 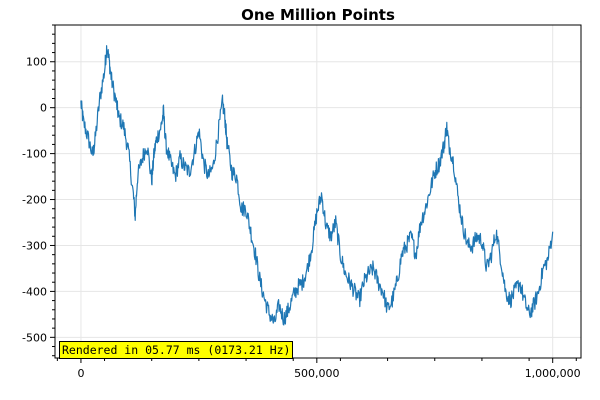 What do you see at coordinates (34, 245) in the screenshot?
I see `y-tick-label: -300` at bounding box center [34, 245].